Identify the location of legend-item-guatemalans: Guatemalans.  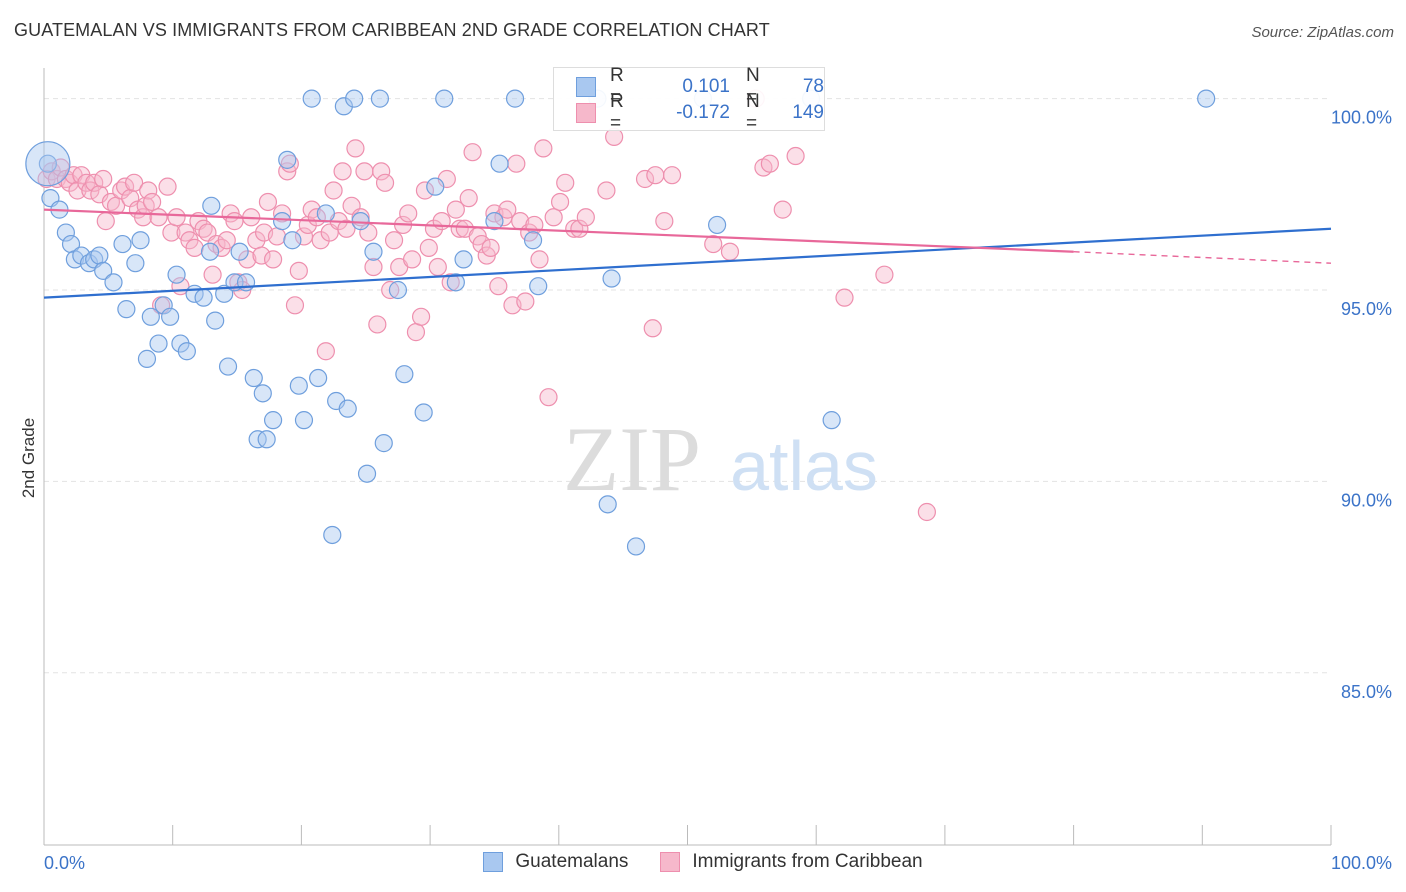
(555, 862).